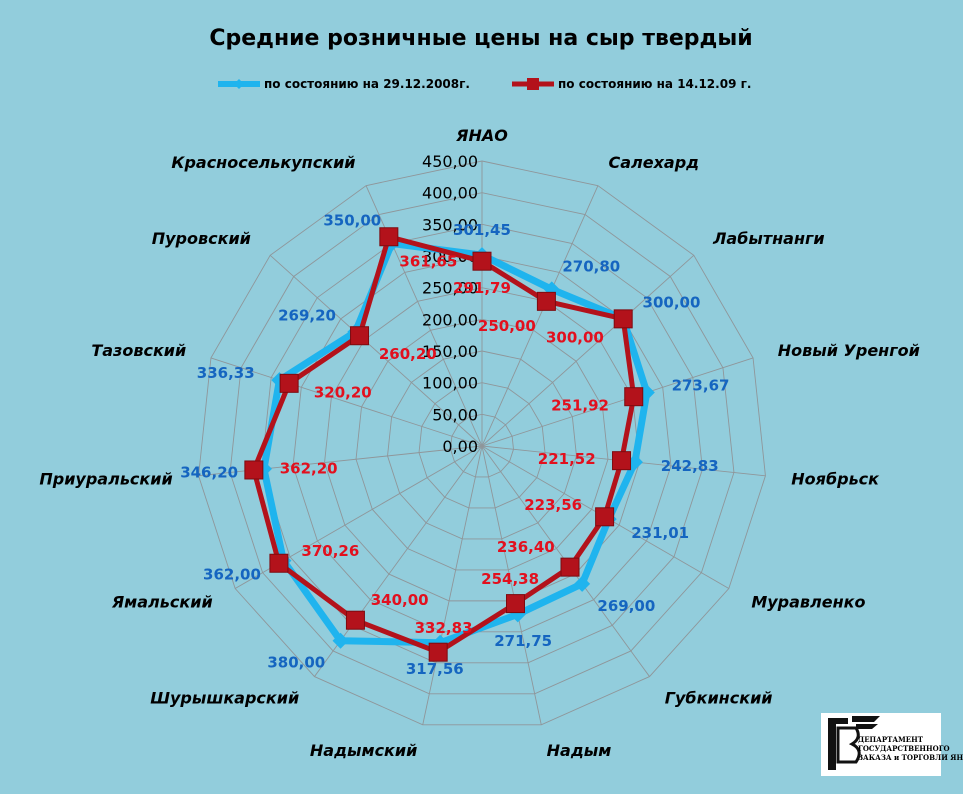 The image size is (963, 794). I want to click on data-label: 361,65, so click(428, 262).